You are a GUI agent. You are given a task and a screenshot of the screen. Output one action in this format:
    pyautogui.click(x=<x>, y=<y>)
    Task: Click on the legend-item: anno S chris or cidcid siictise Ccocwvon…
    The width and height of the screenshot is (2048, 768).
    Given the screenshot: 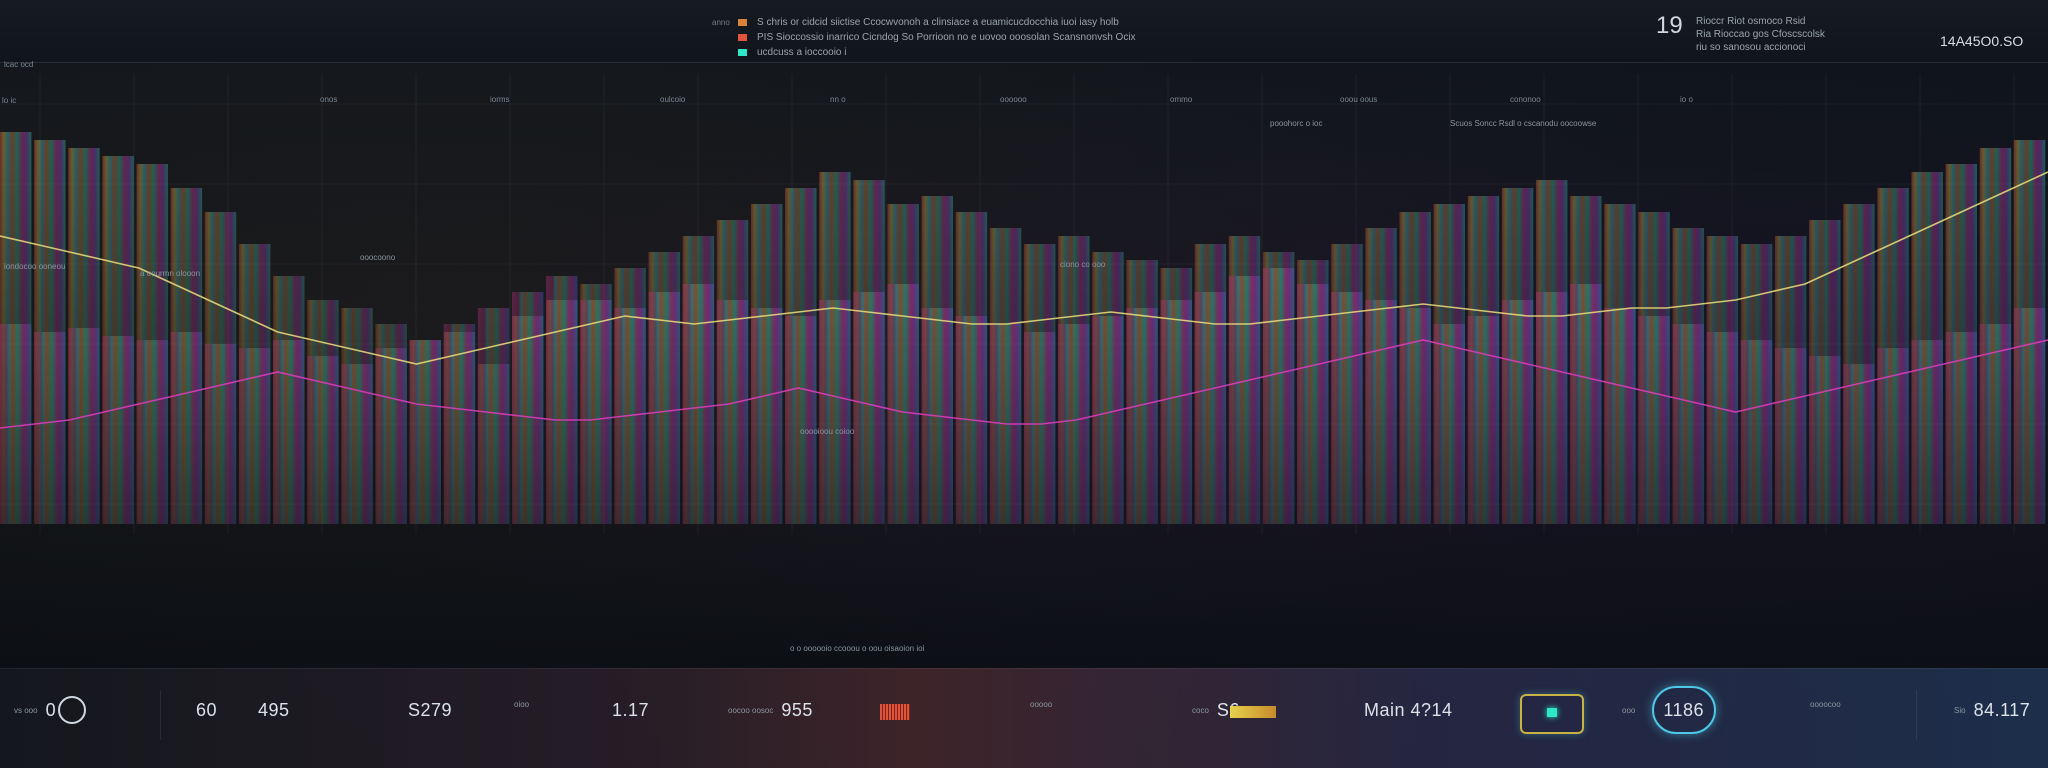 What is the action you would take?
    pyautogui.click(x=972, y=22)
    